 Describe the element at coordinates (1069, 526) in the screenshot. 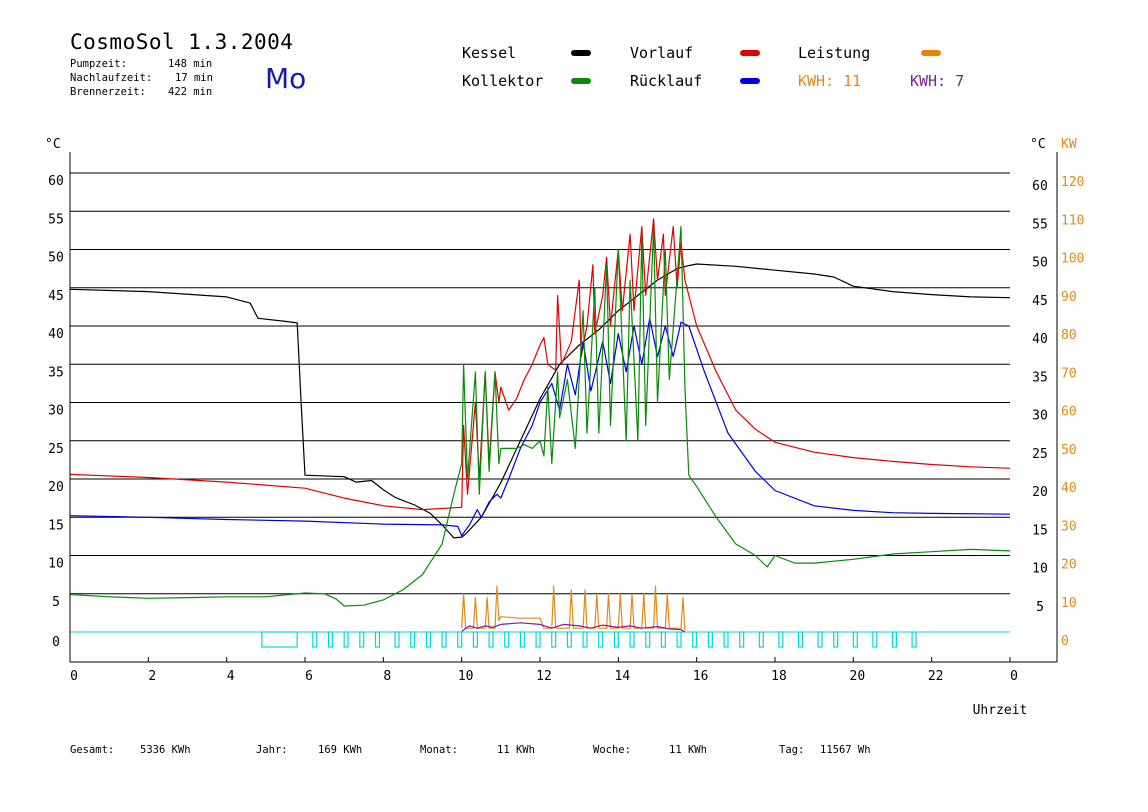

I see `y2-tick-label: 30` at that location.